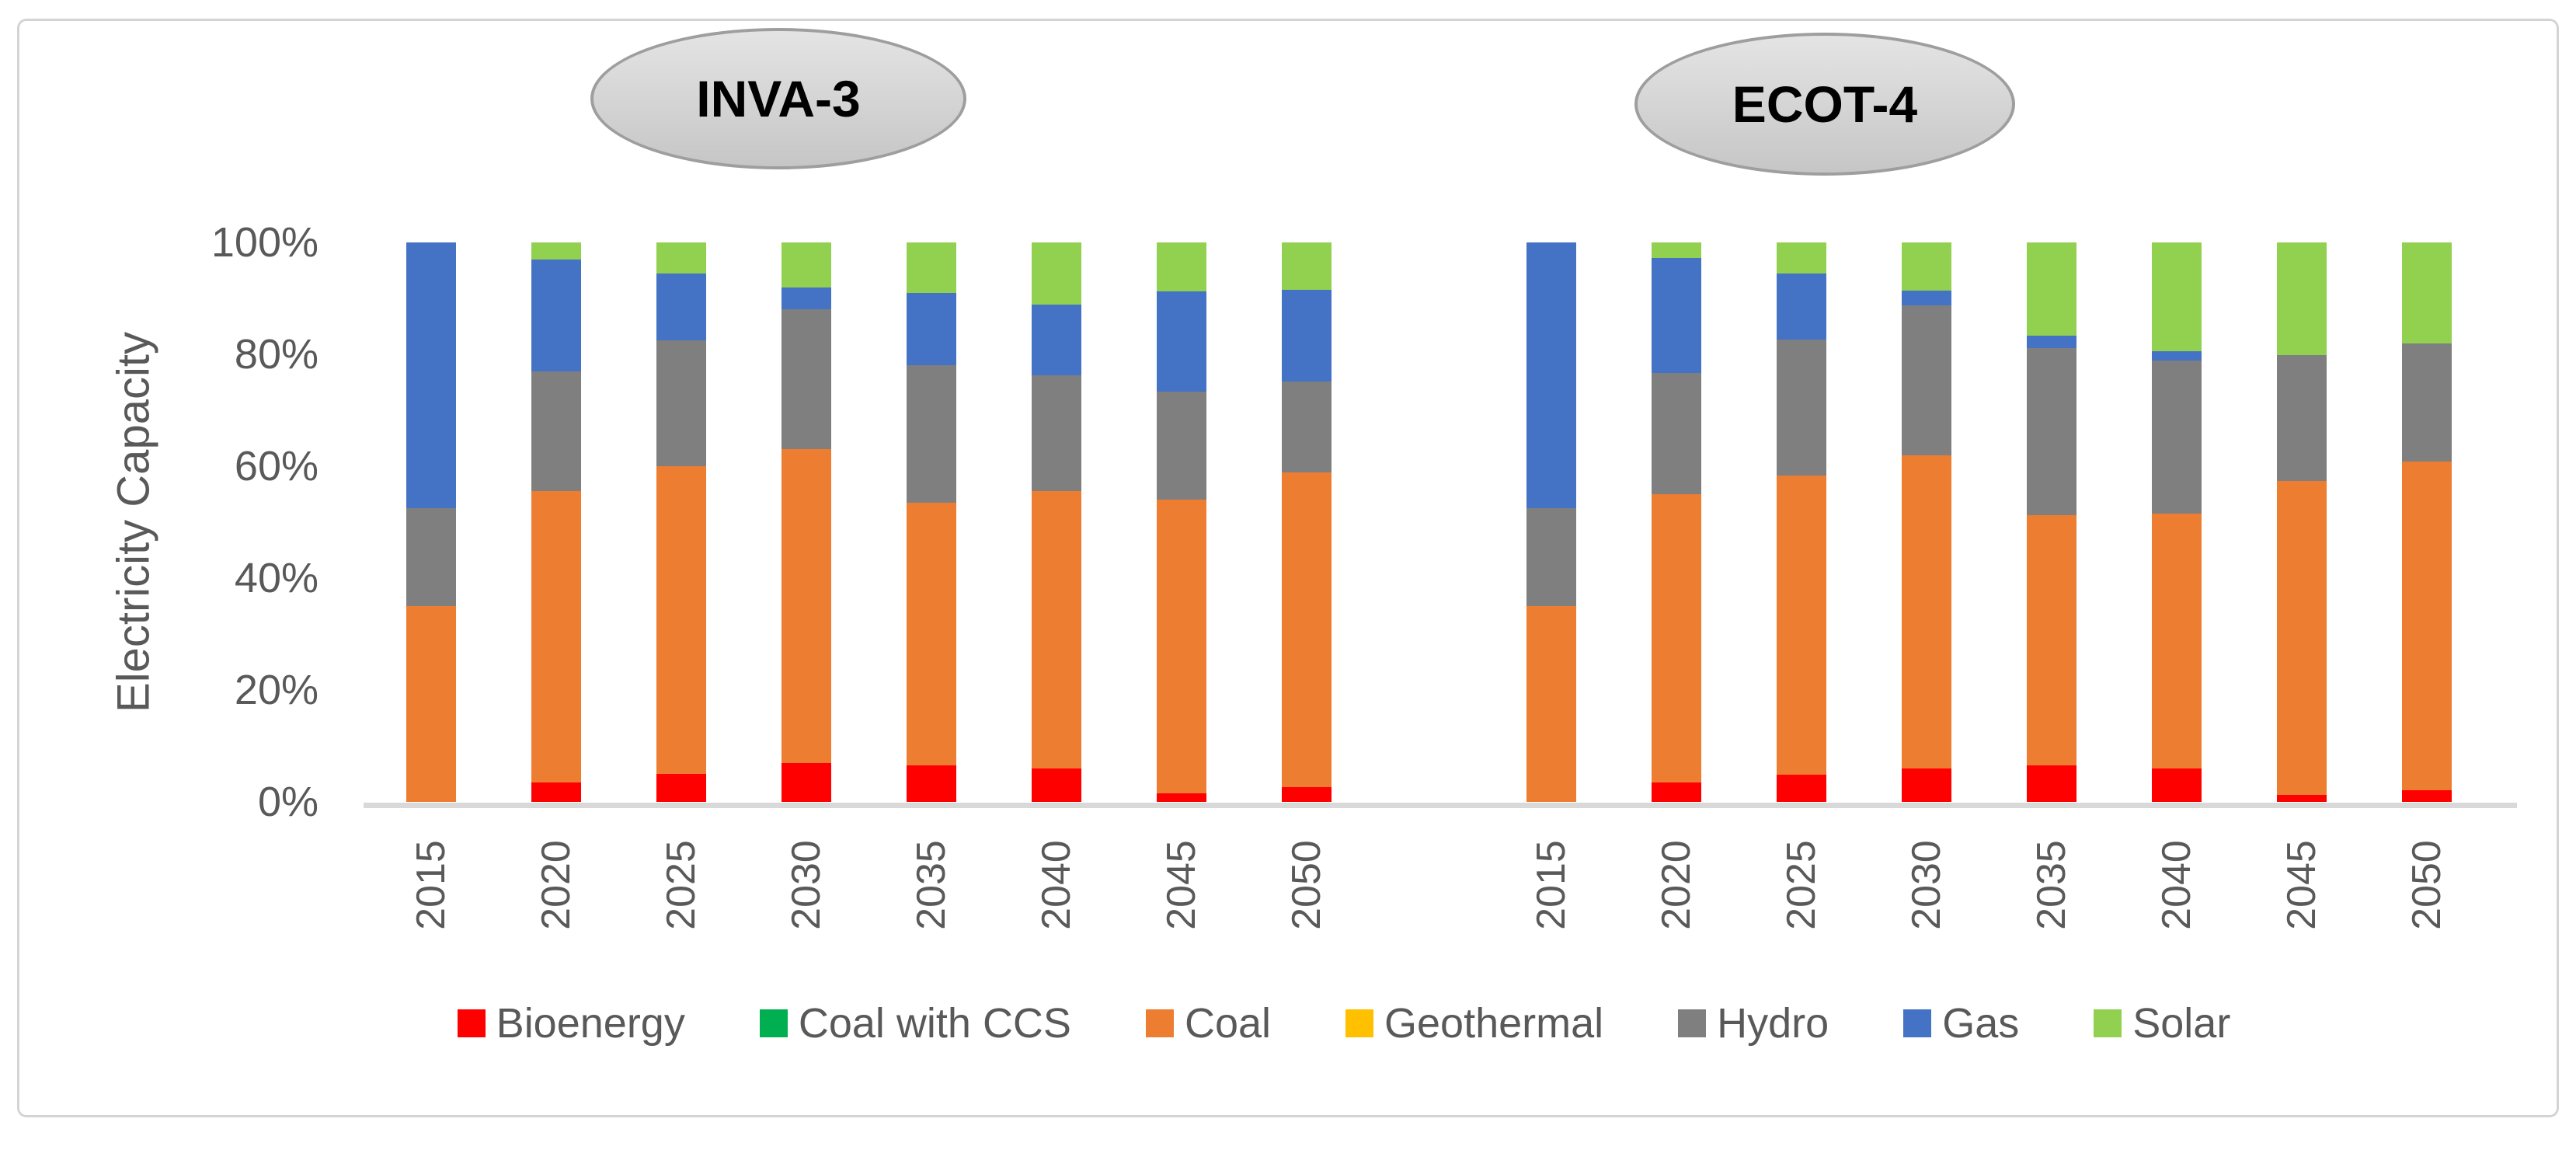 Image resolution: width=2576 pixels, height=1150 pixels. What do you see at coordinates (556, 792) in the screenshot?
I see `bar-segment-inva-3-2020-bioenergy` at bounding box center [556, 792].